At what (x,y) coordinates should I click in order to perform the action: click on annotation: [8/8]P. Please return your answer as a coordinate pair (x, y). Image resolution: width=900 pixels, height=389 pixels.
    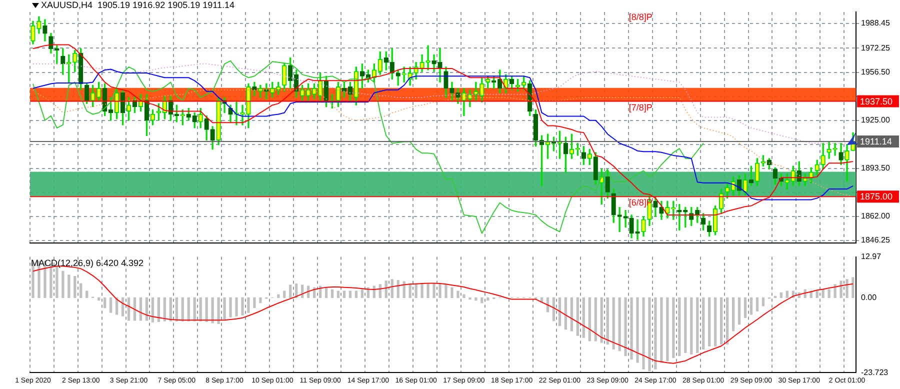
    Looking at the image, I should click on (640, 17).